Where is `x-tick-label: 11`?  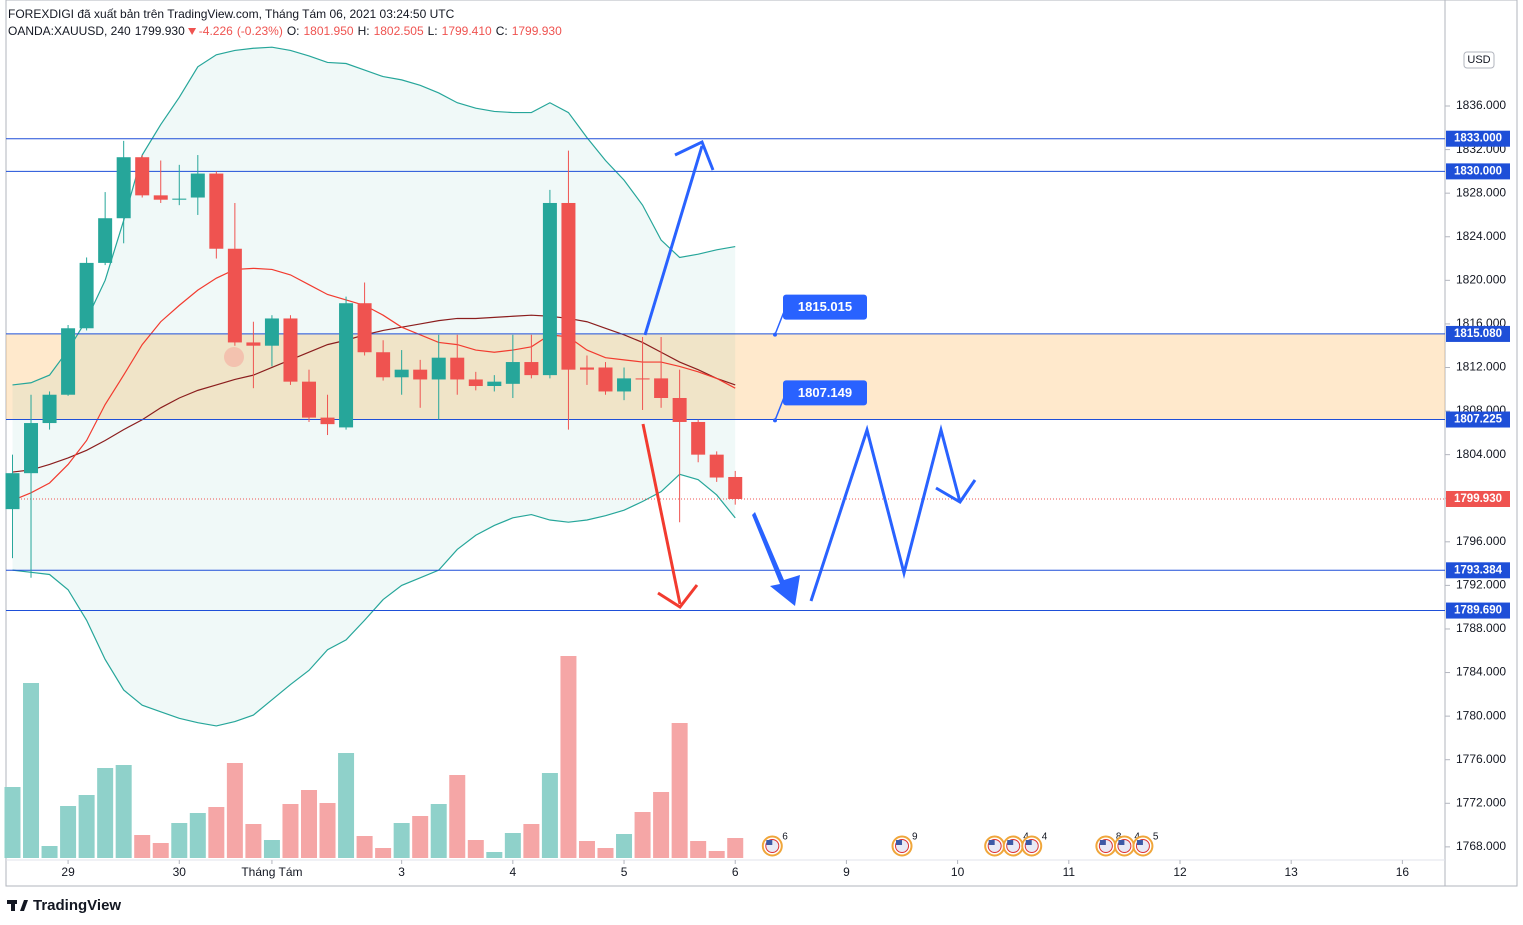 x-tick-label: 11 is located at coordinates (1069, 872).